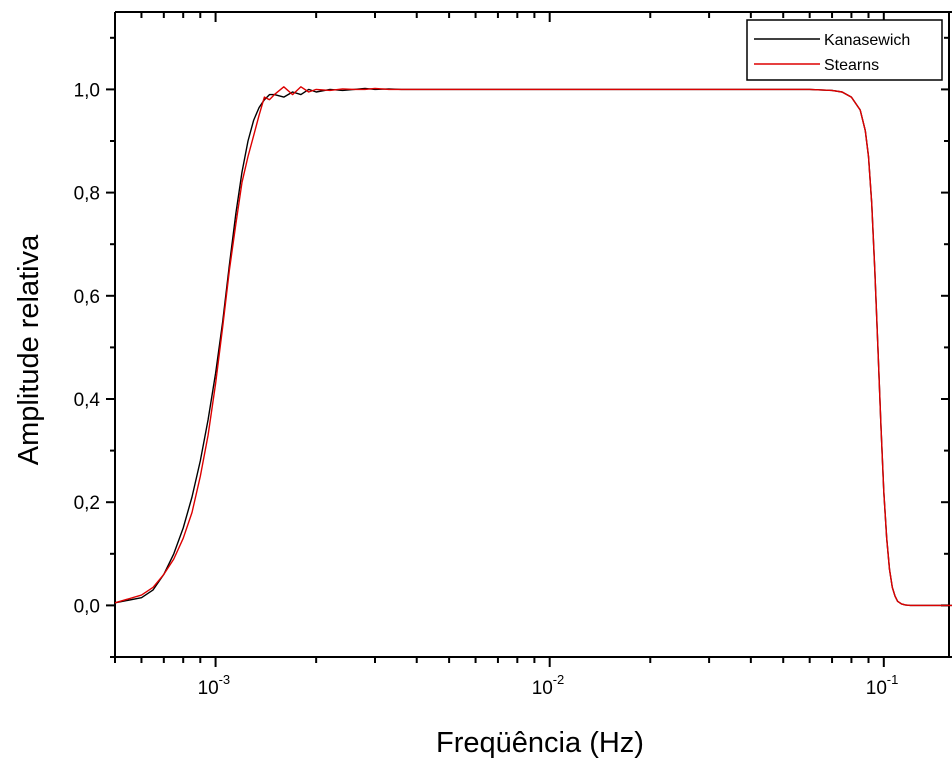  What do you see at coordinates (867, 40) in the screenshot?
I see `legend-label-kanasewich: Kanasewich` at bounding box center [867, 40].